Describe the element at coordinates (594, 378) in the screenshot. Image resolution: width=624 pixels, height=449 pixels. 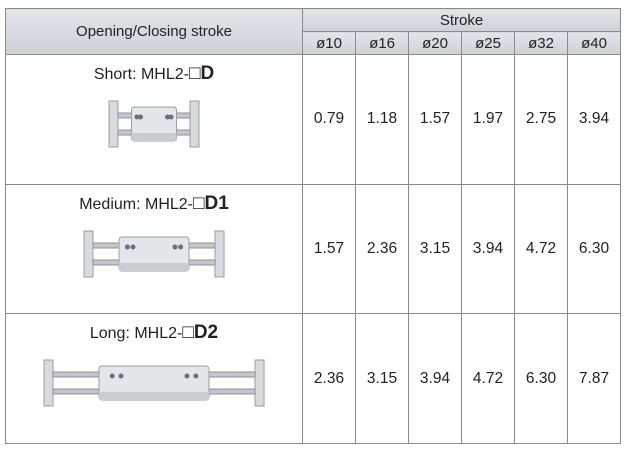
I see `stroke-value: 7.87` at that location.